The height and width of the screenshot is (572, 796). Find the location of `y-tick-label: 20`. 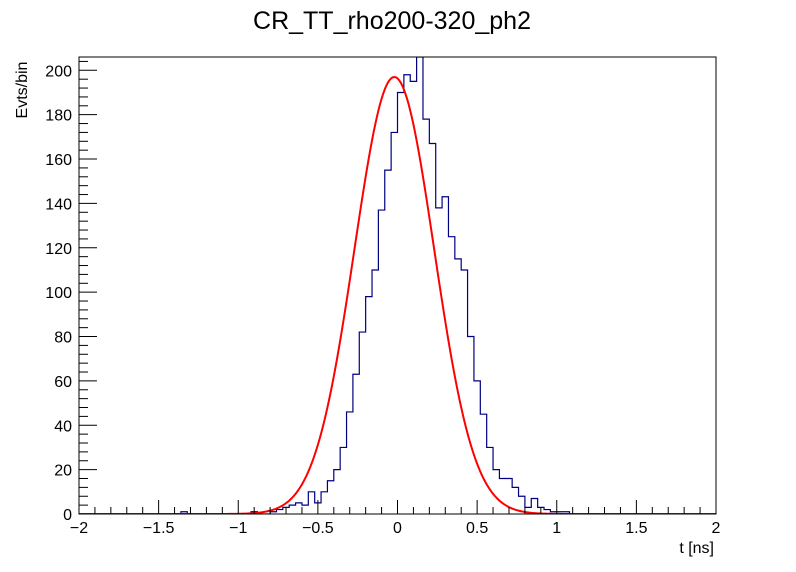

y-tick-label: 20 is located at coordinates (63, 471).